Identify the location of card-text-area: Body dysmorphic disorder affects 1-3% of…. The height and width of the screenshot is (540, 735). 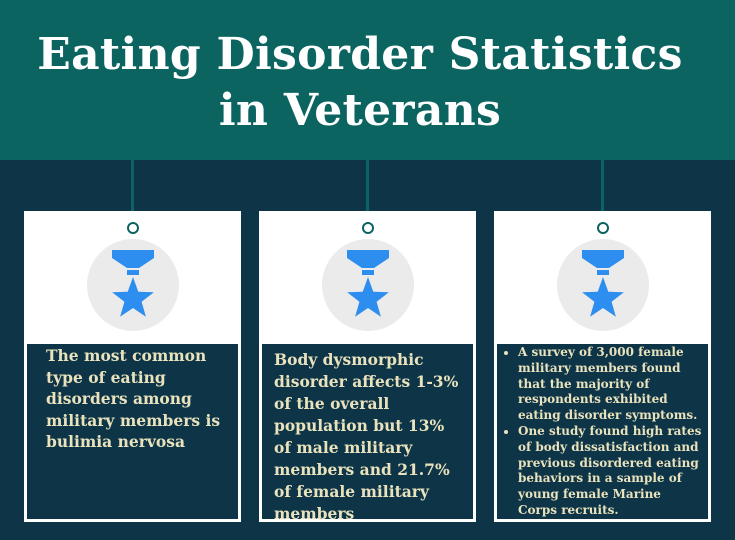
(367, 433).